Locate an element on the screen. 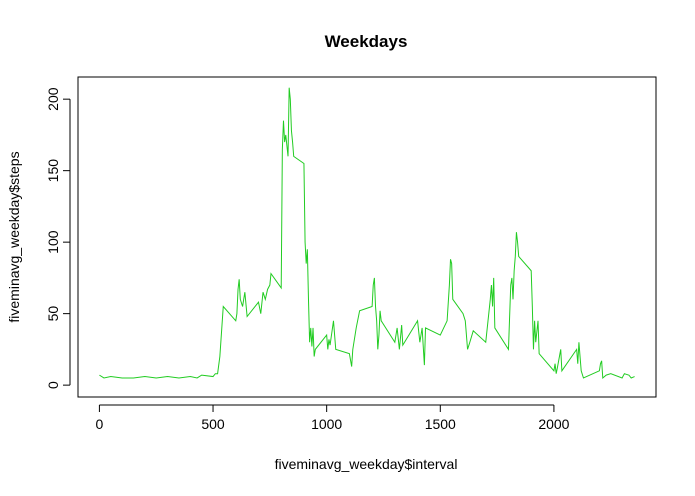 The width and height of the screenshot is (695, 496). x-tick-label: 500 is located at coordinates (213, 424).